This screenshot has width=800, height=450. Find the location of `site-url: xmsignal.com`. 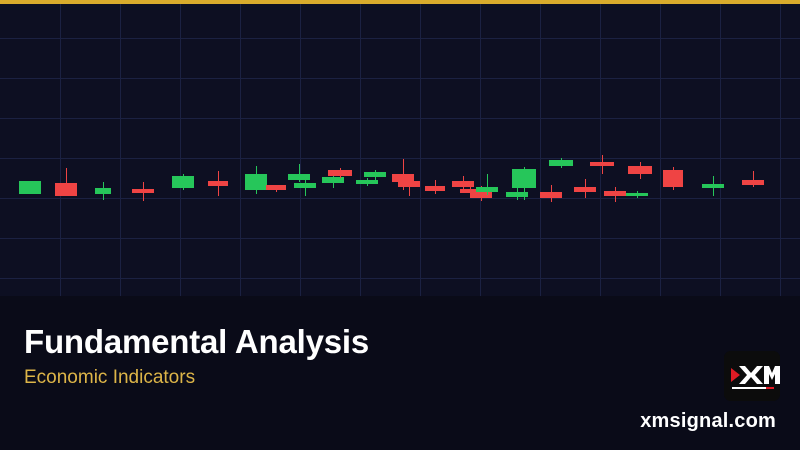

site-url: xmsignal.com is located at coordinates (708, 421).